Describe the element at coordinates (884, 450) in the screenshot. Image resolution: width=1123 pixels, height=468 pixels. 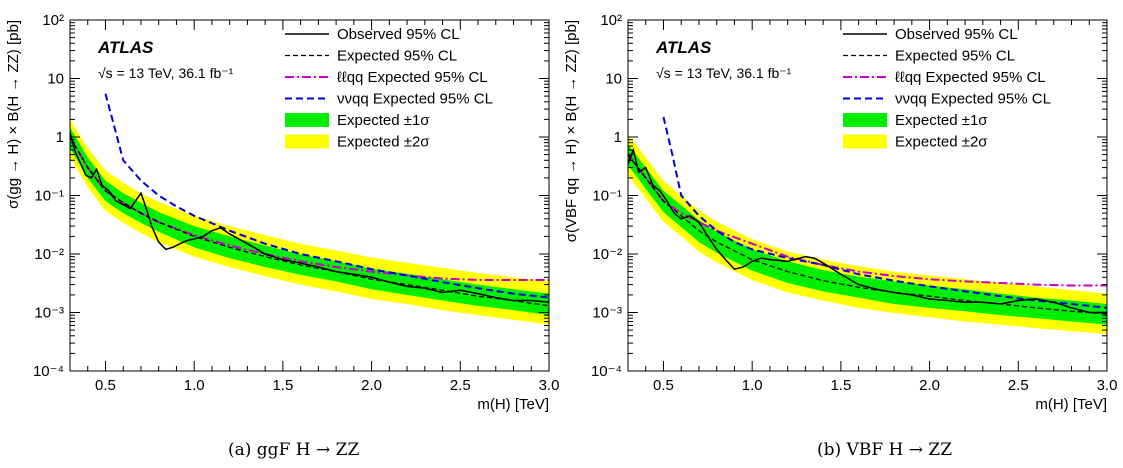
I see `panel-caption: (b) VBF H → ZZ` at that location.